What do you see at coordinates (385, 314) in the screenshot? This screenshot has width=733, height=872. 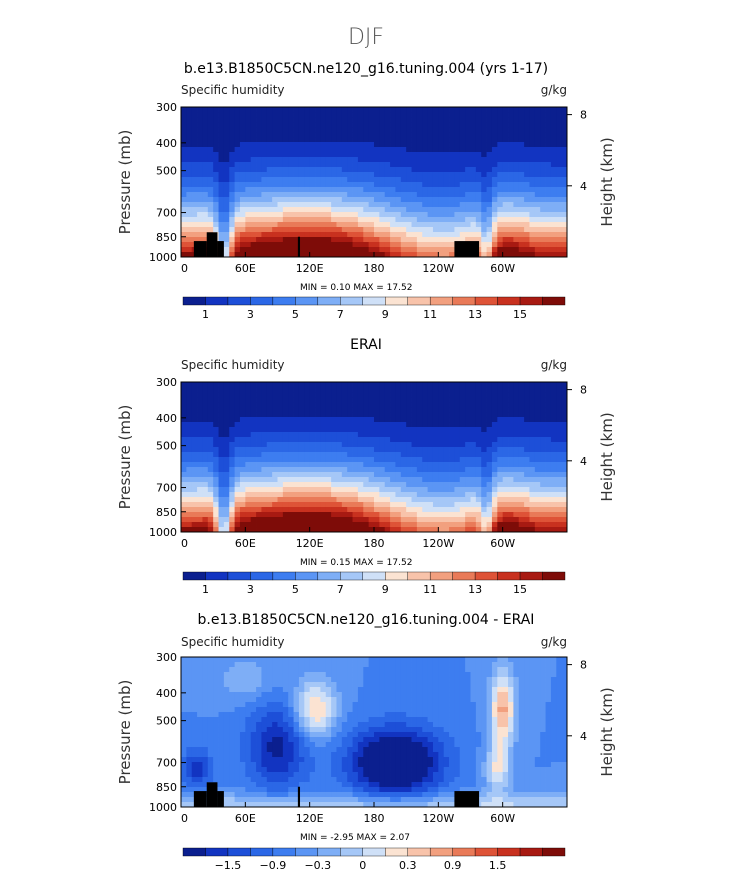 I see `colorbar-label: 9` at bounding box center [385, 314].